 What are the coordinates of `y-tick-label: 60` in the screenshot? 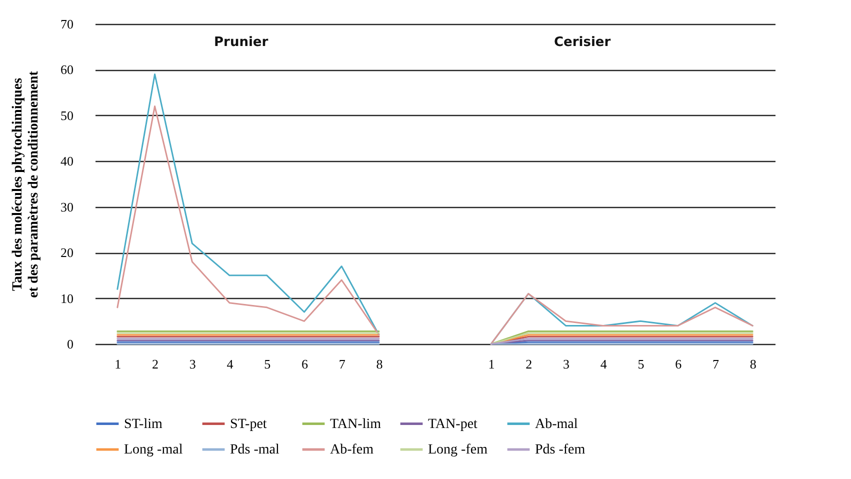 It's located at (67, 70).